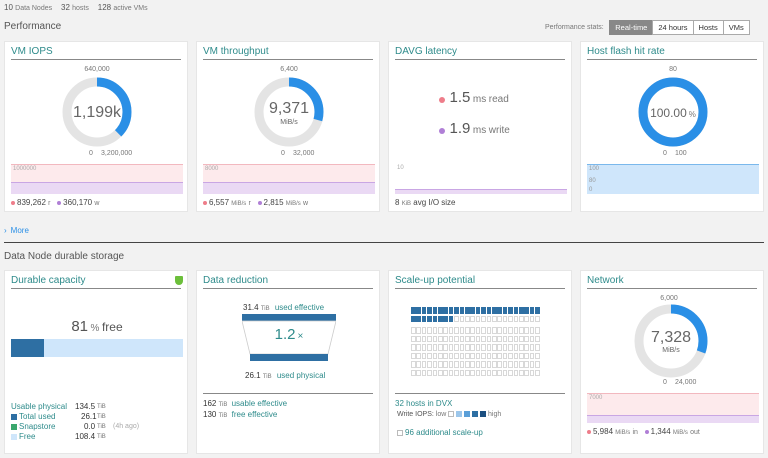 The width and height of the screenshot is (768, 458). I want to click on perf-stats-label: Performance stats:, so click(574, 28).